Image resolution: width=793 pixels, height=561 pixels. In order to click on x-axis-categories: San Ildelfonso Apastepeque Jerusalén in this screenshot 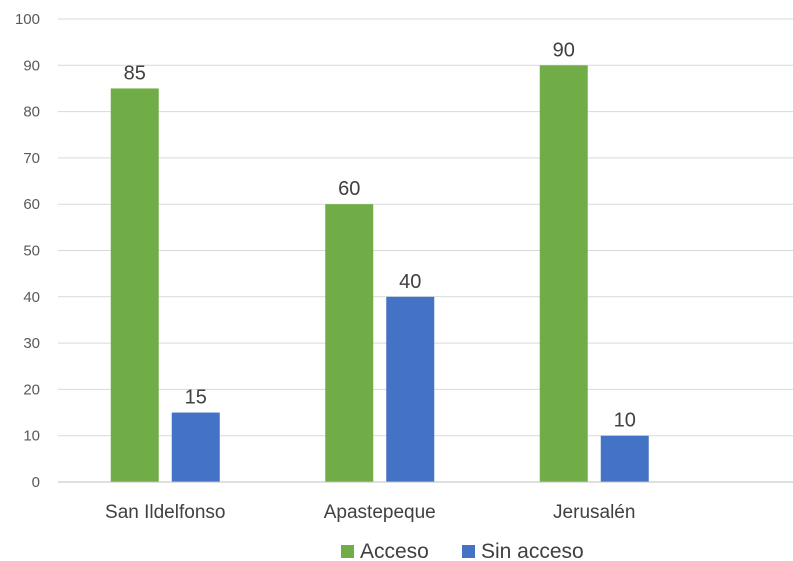, I will do `click(370, 512)`.